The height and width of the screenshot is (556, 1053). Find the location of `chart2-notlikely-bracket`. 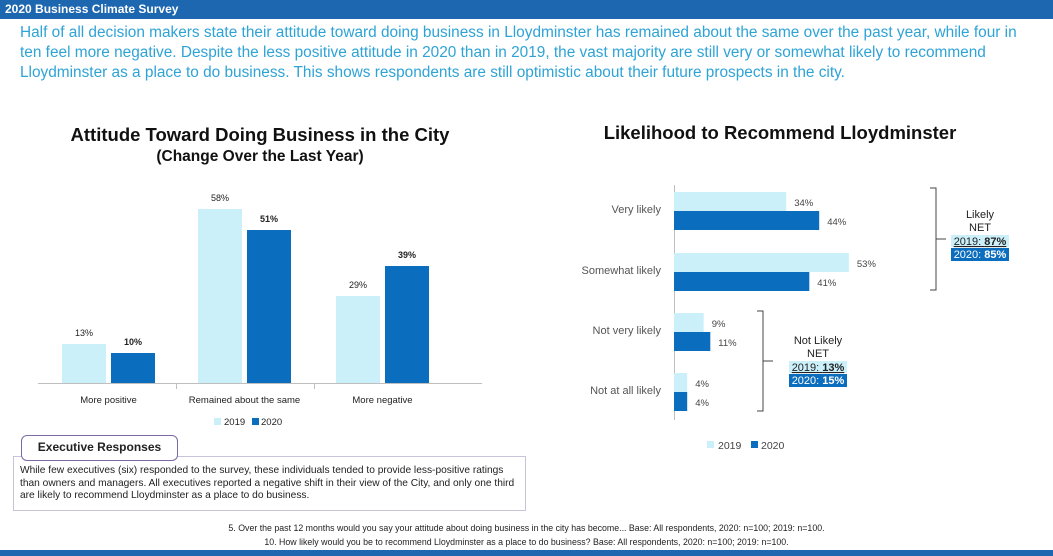

chart2-notlikely-bracket is located at coordinates (760, 361).